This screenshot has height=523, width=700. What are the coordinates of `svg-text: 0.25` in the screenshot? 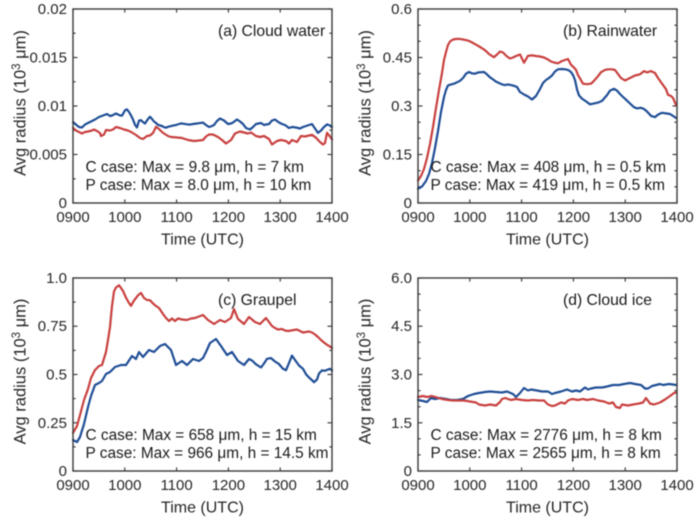 It's located at (52, 423).